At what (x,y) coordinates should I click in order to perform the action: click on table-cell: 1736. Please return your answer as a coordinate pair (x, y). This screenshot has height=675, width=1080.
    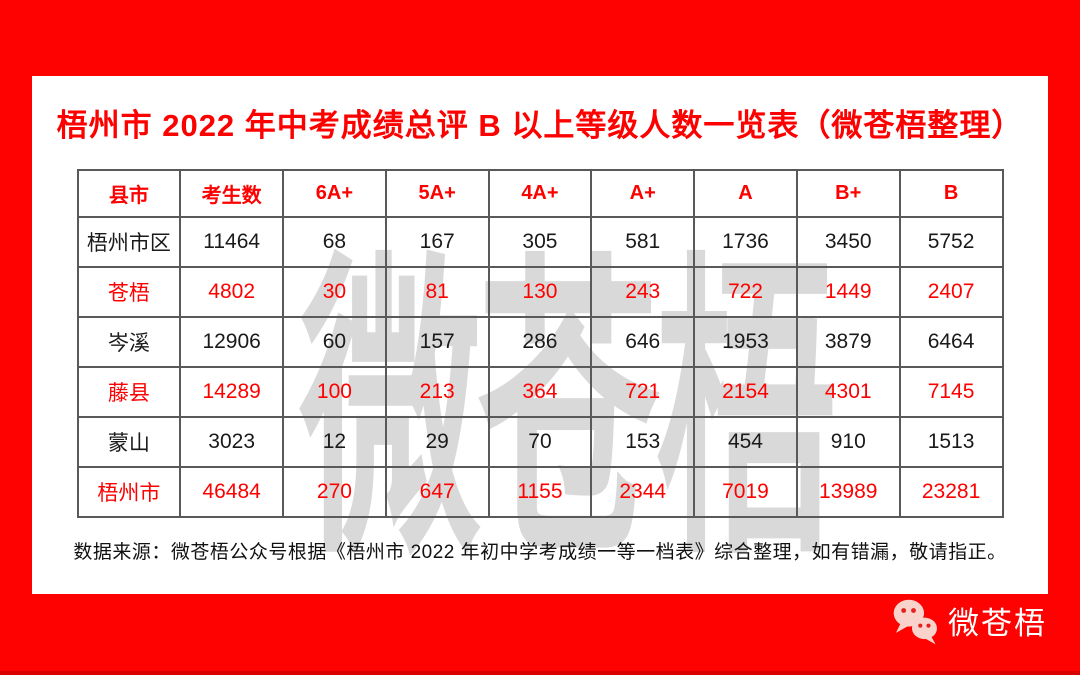
    Looking at the image, I should click on (745, 242).